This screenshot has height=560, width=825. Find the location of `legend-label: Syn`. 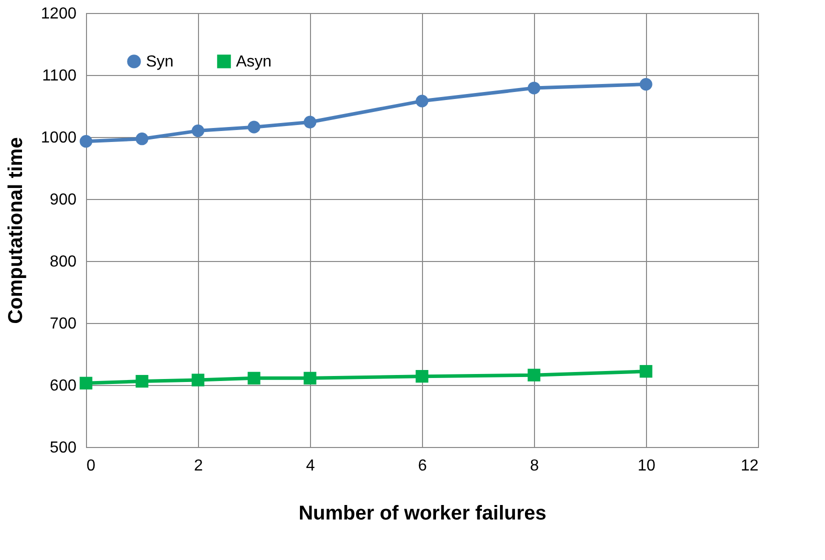

legend-label: Syn is located at coordinates (160, 61).